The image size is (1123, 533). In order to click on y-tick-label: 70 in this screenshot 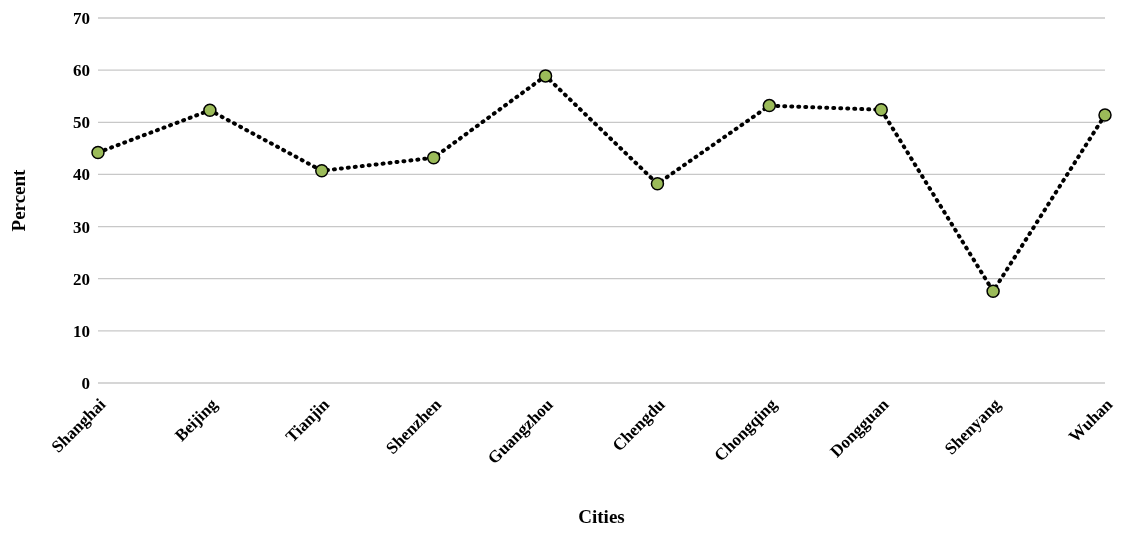, I will do `click(81, 19)`.